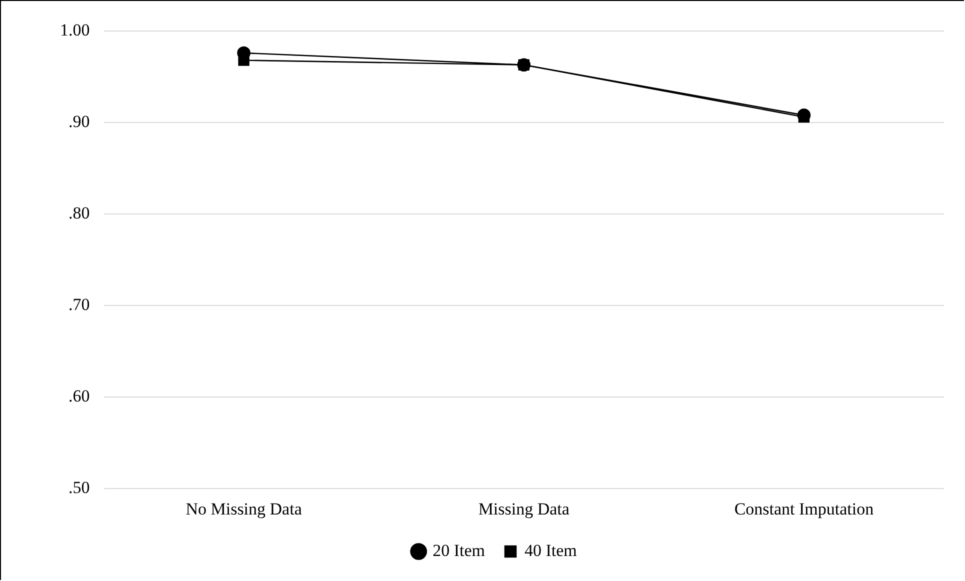 The height and width of the screenshot is (581, 965). Describe the element at coordinates (79, 121) in the screenshot. I see `y-tick-label: .90` at that location.